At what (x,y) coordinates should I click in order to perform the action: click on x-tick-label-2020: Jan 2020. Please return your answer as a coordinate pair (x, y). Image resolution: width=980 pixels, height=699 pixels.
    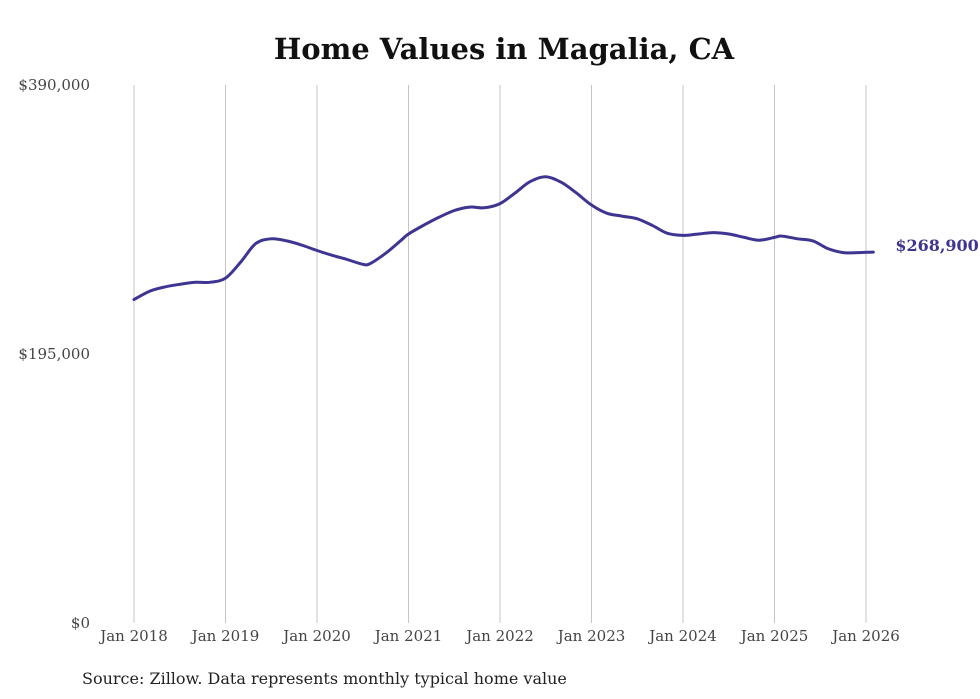
    Looking at the image, I should click on (316, 636).